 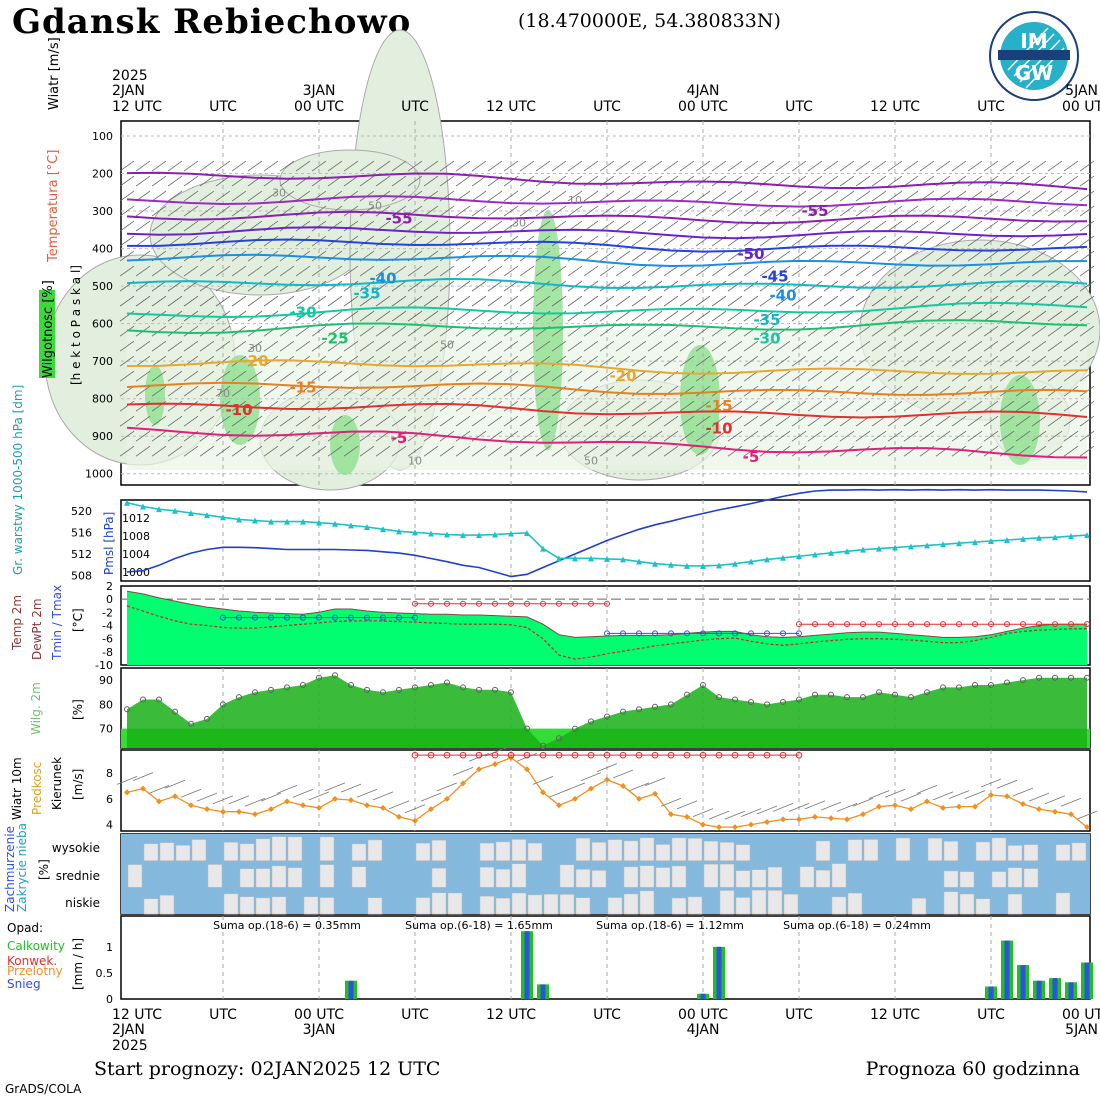 What do you see at coordinates (78, 964) in the screenshot?
I see `precip-unit-label: [mm / h]` at bounding box center [78, 964].